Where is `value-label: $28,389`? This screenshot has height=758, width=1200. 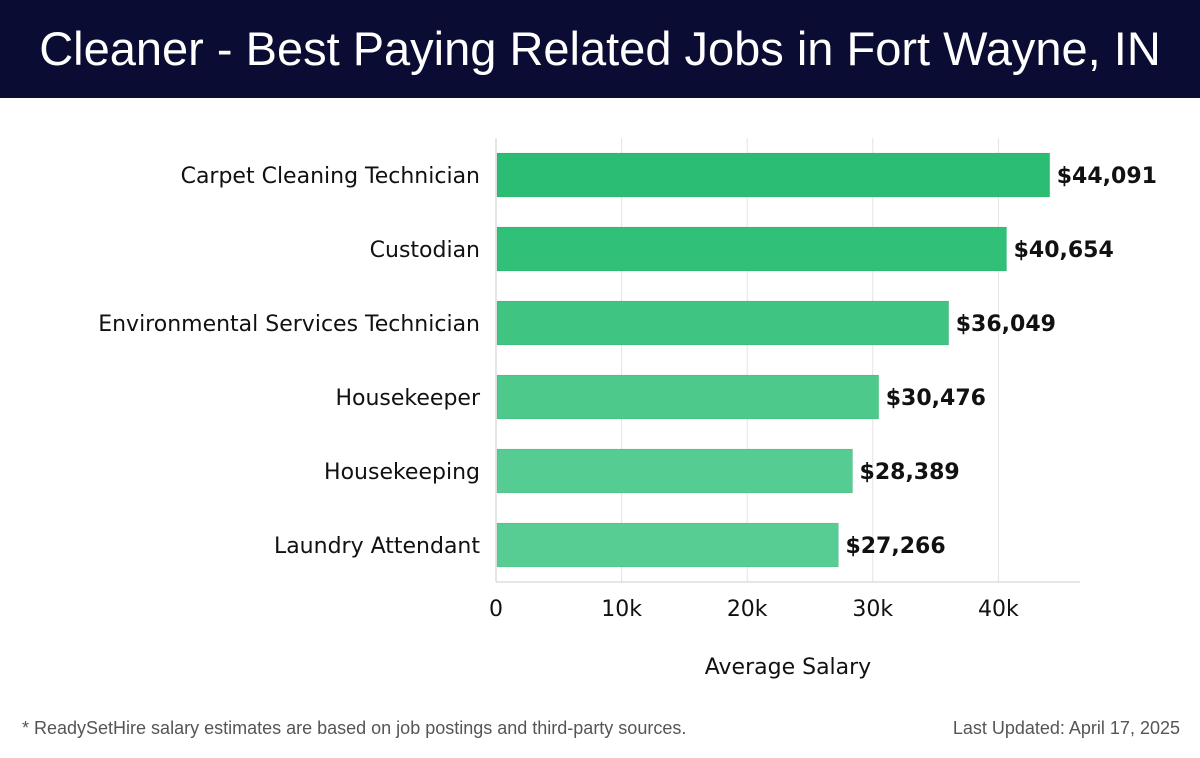
value-label: $28,389 is located at coordinates (910, 472).